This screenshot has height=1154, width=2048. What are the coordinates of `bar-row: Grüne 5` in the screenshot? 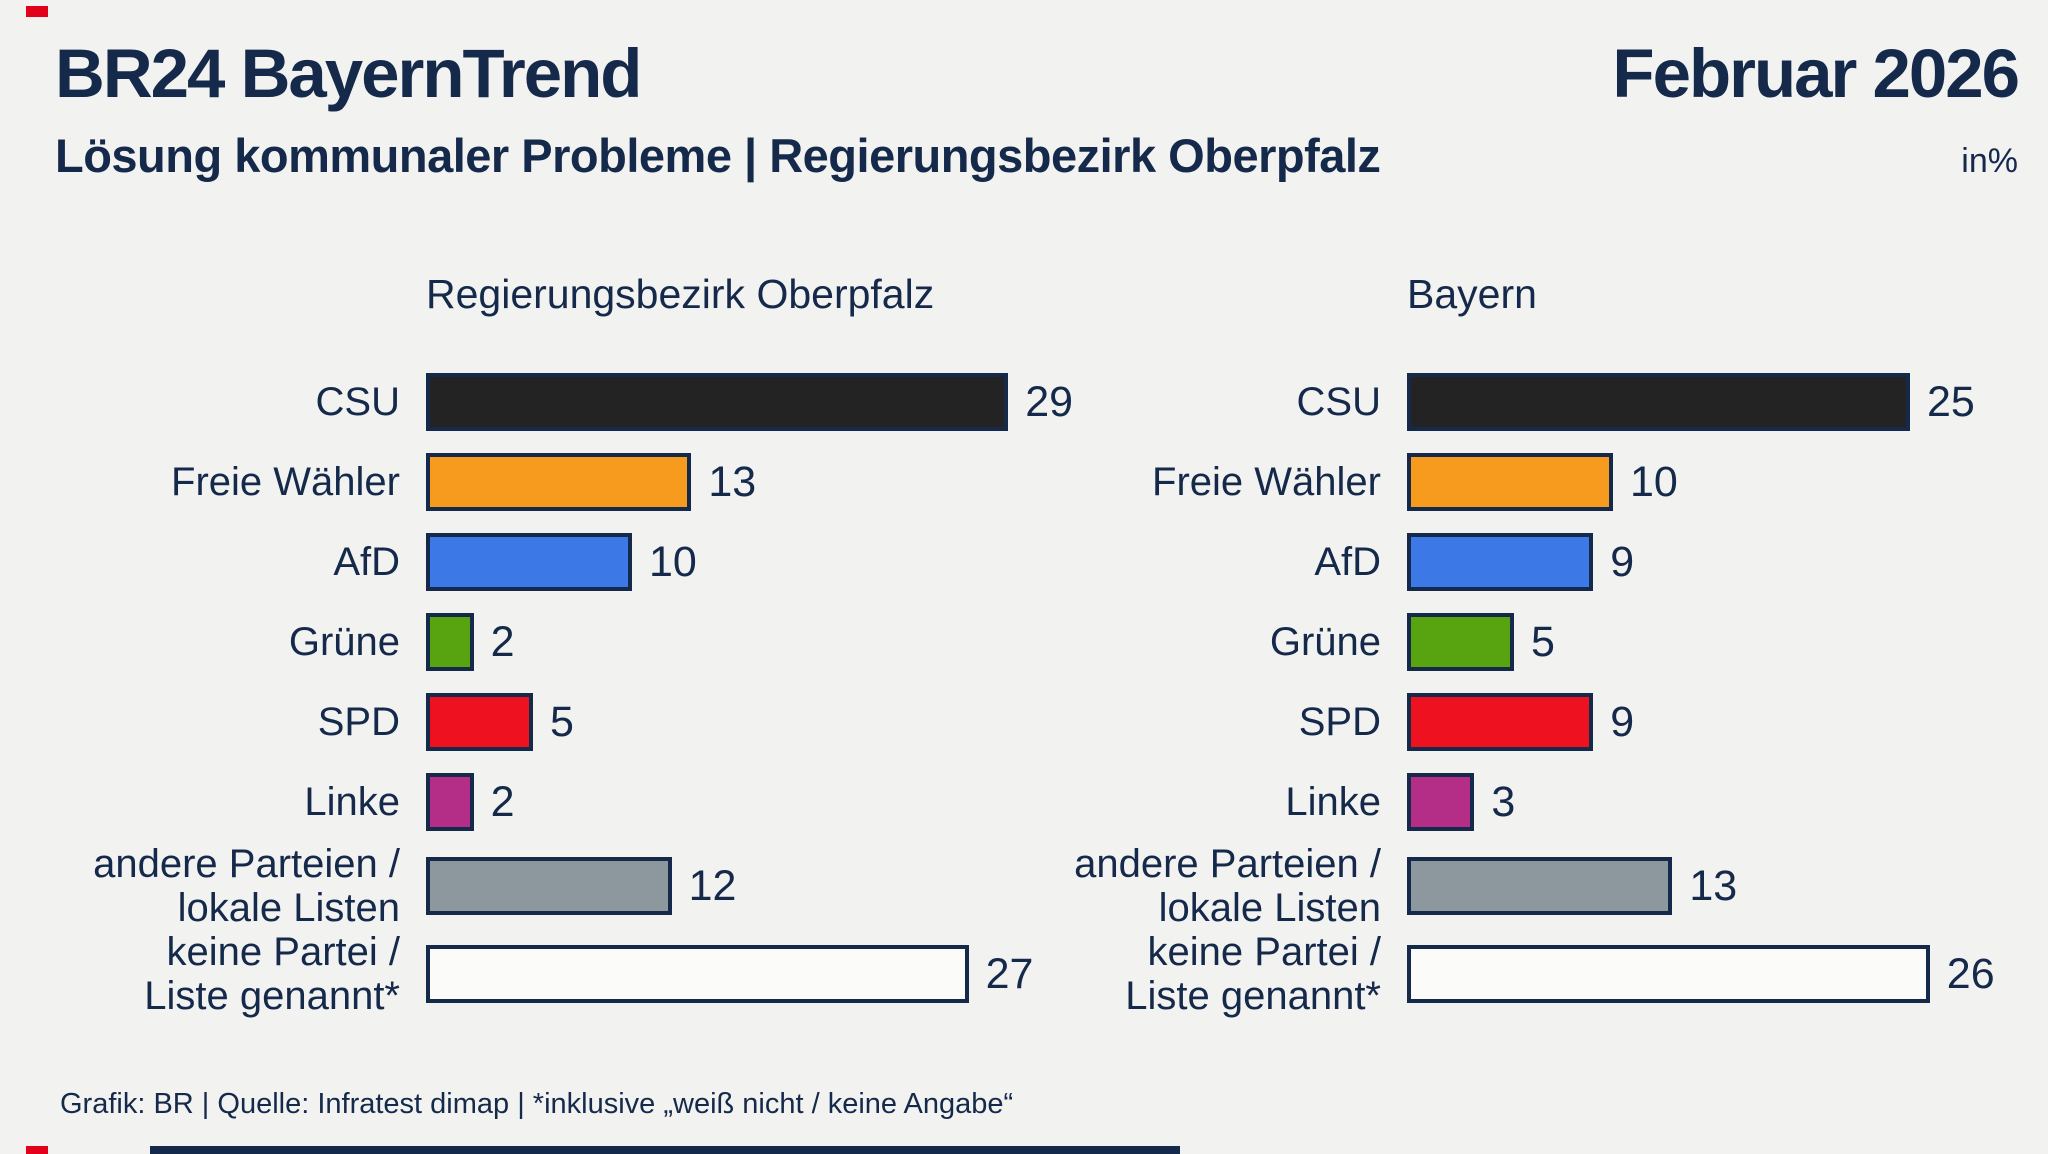 It's located at (1523, 642).